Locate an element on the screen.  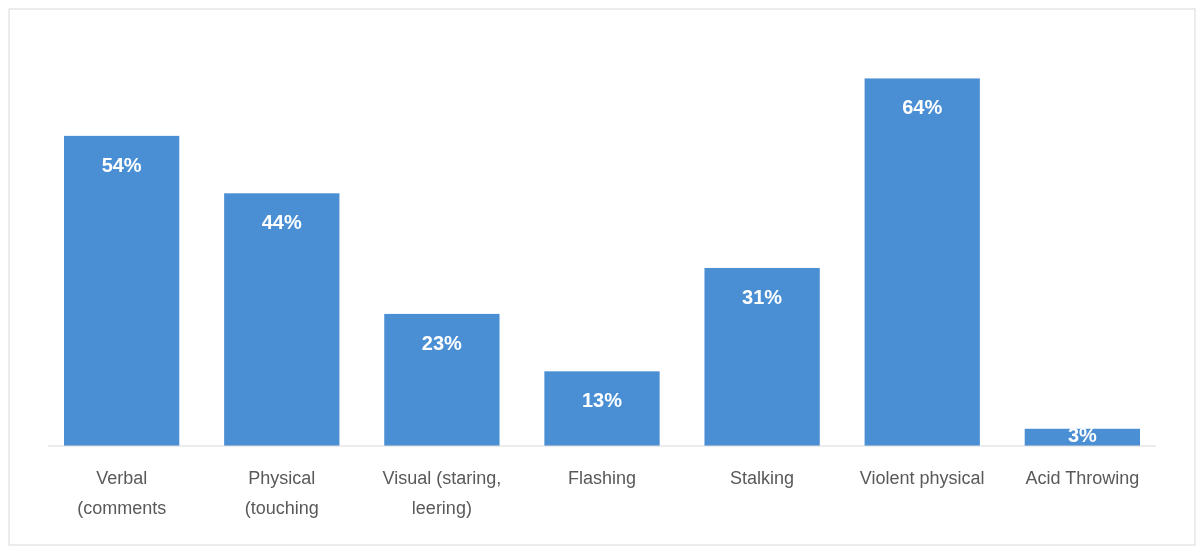
x-tick-label: Flashing is located at coordinates (602, 478).